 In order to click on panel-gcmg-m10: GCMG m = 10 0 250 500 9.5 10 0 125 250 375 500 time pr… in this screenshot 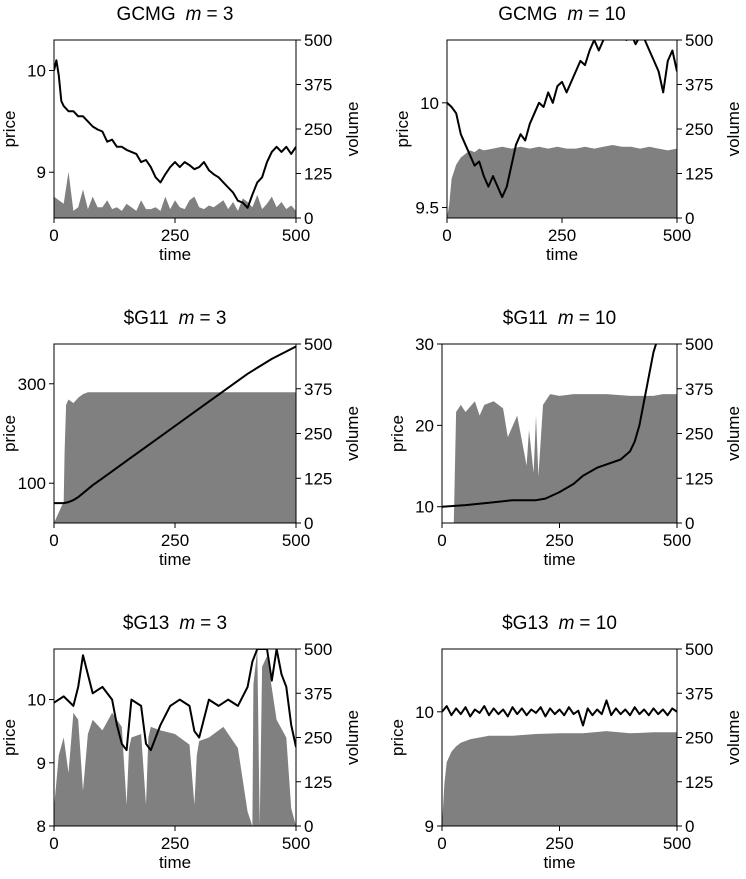, I will do `click(568, 134)`.